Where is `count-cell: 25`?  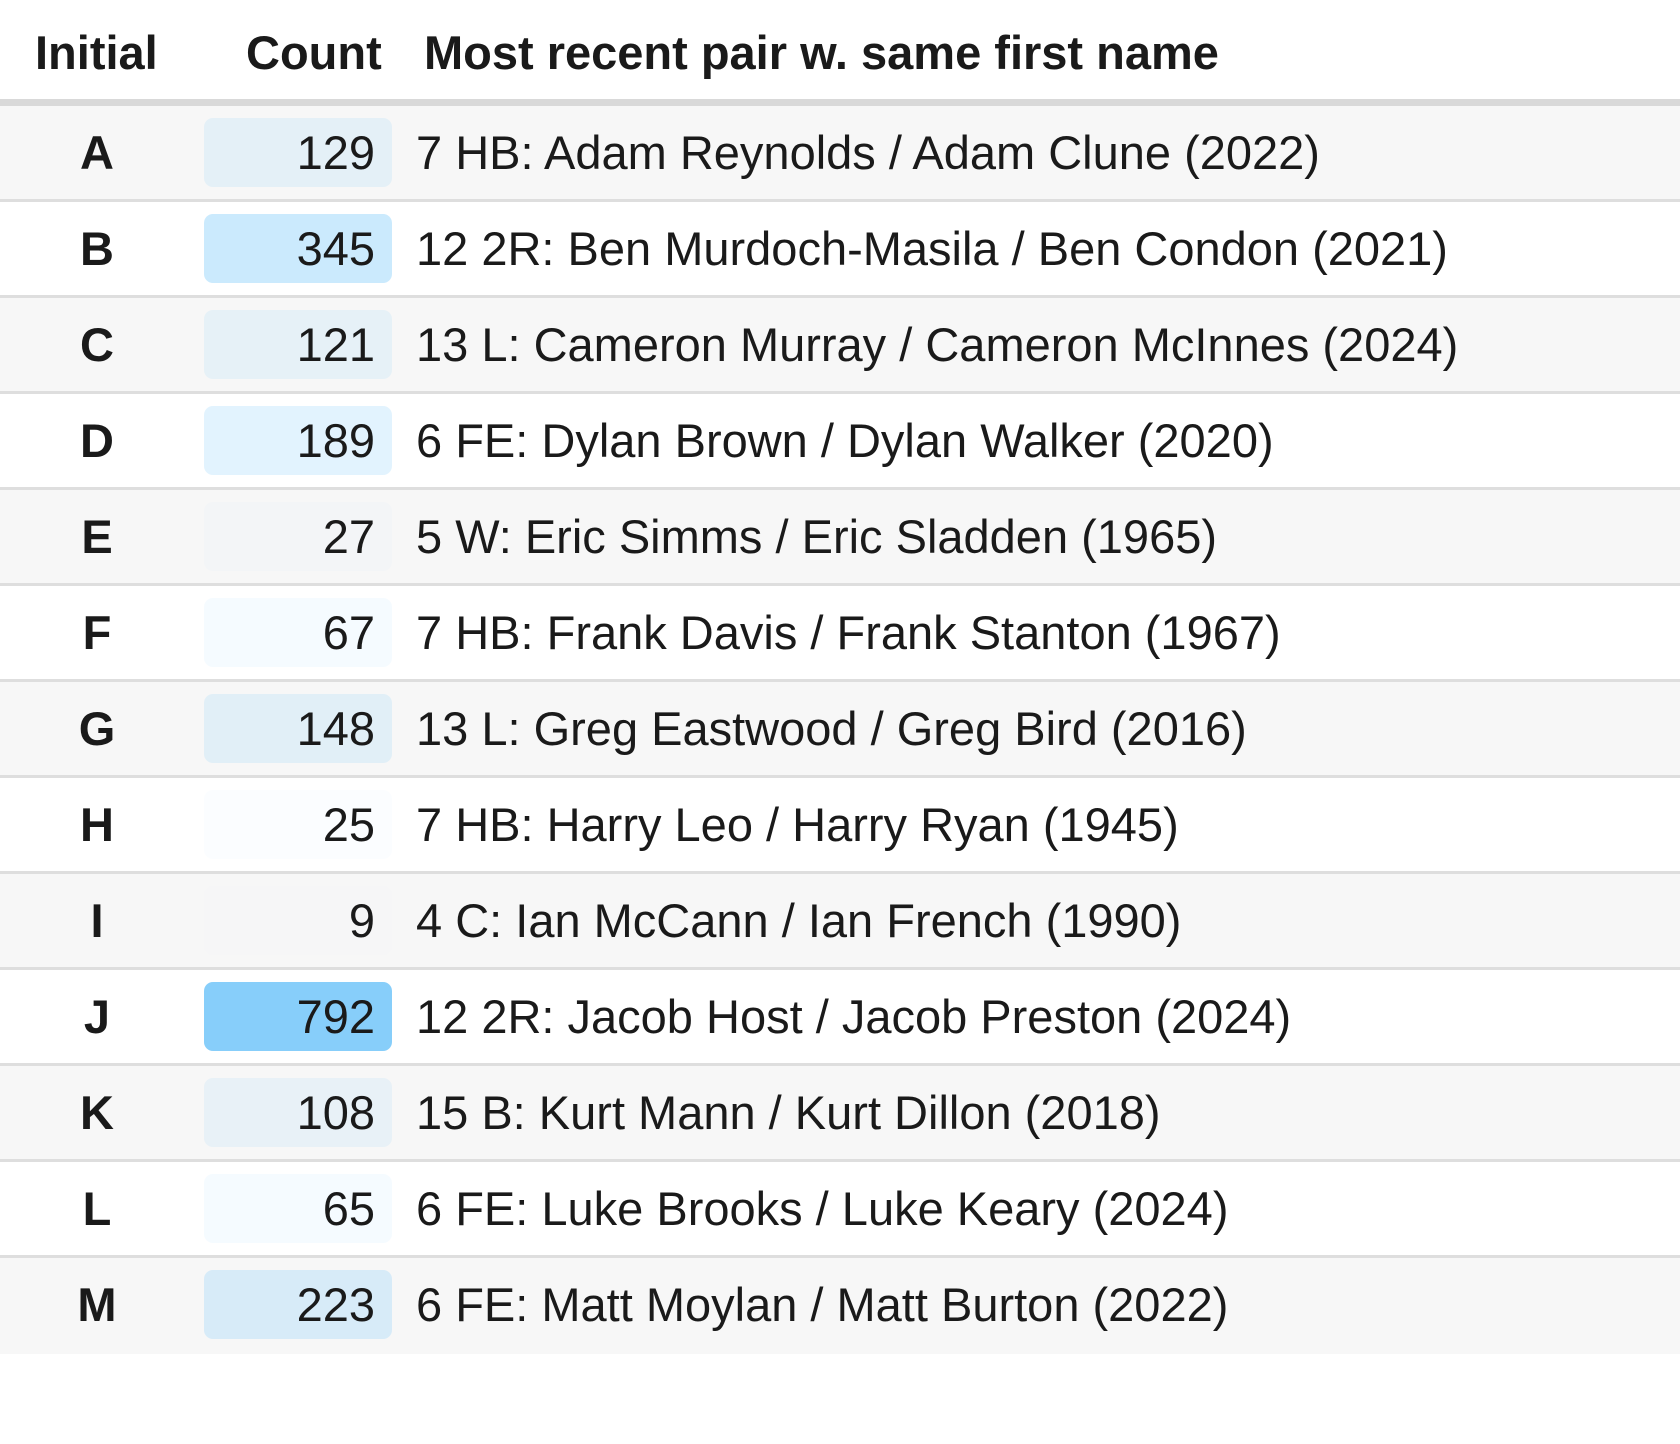 count-cell: 25 is located at coordinates (298, 824).